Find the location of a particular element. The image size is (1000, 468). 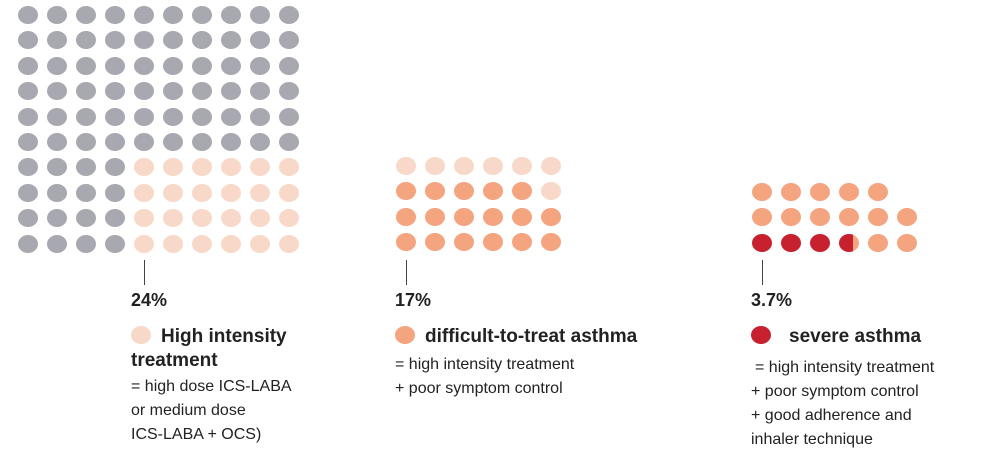

legend-title-line: treatment is located at coordinates (174, 360).